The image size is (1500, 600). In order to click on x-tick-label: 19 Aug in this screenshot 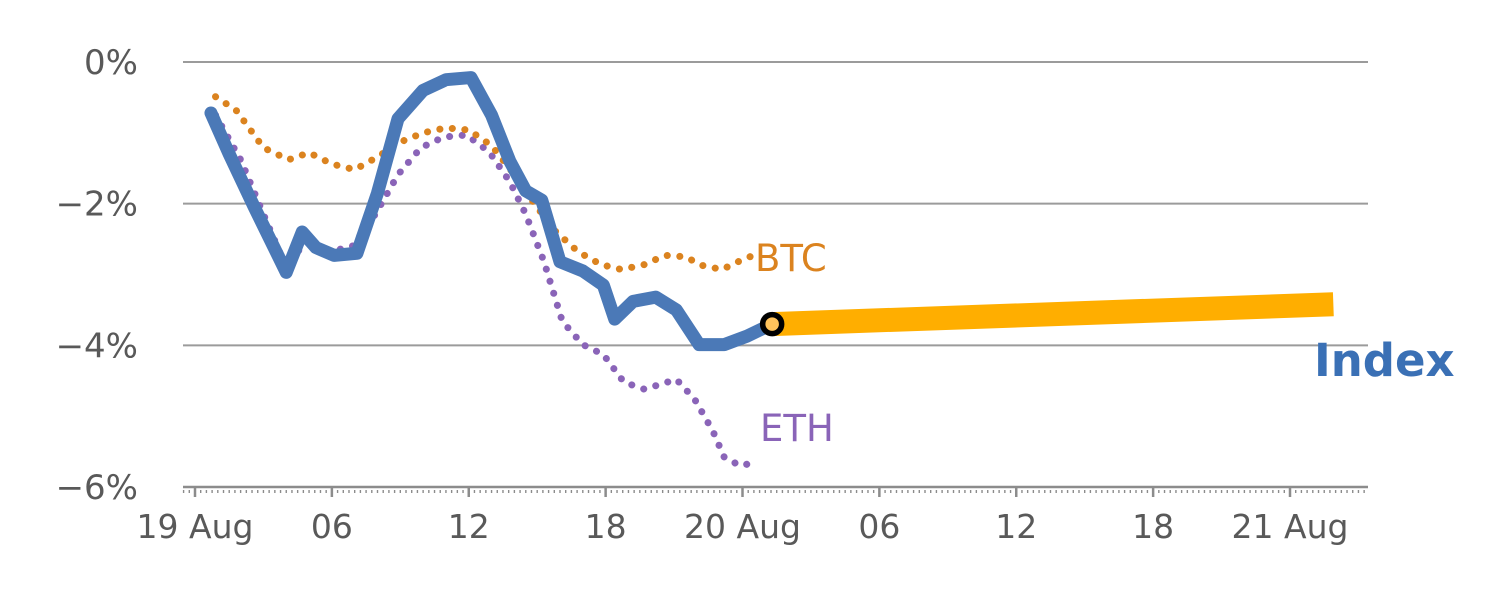, I will do `click(195, 526)`.